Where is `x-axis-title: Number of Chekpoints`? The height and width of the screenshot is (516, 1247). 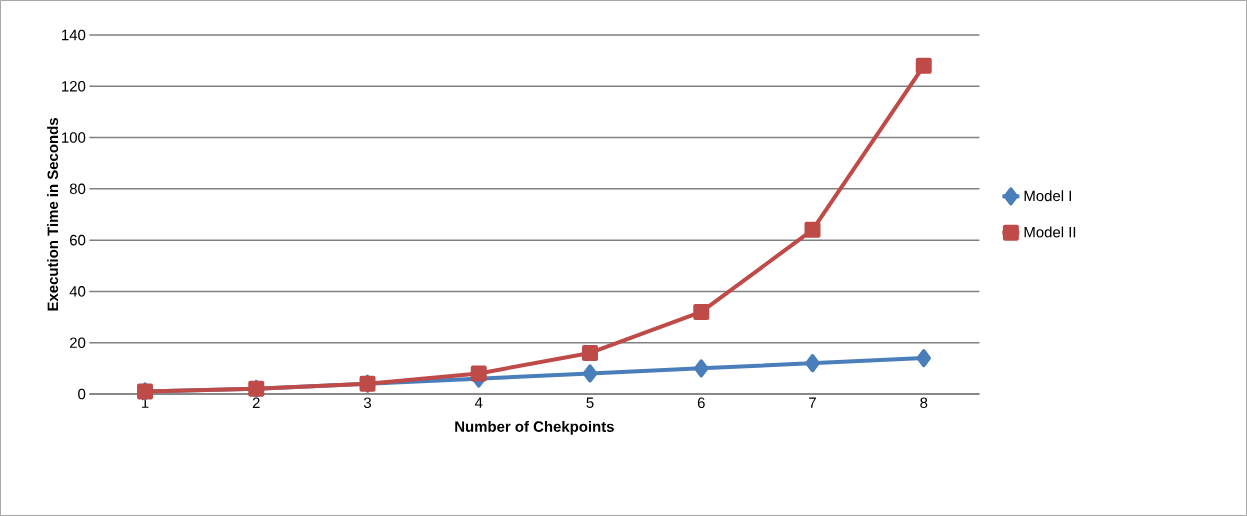
x-axis-title: Number of Chekpoints is located at coordinates (534, 427).